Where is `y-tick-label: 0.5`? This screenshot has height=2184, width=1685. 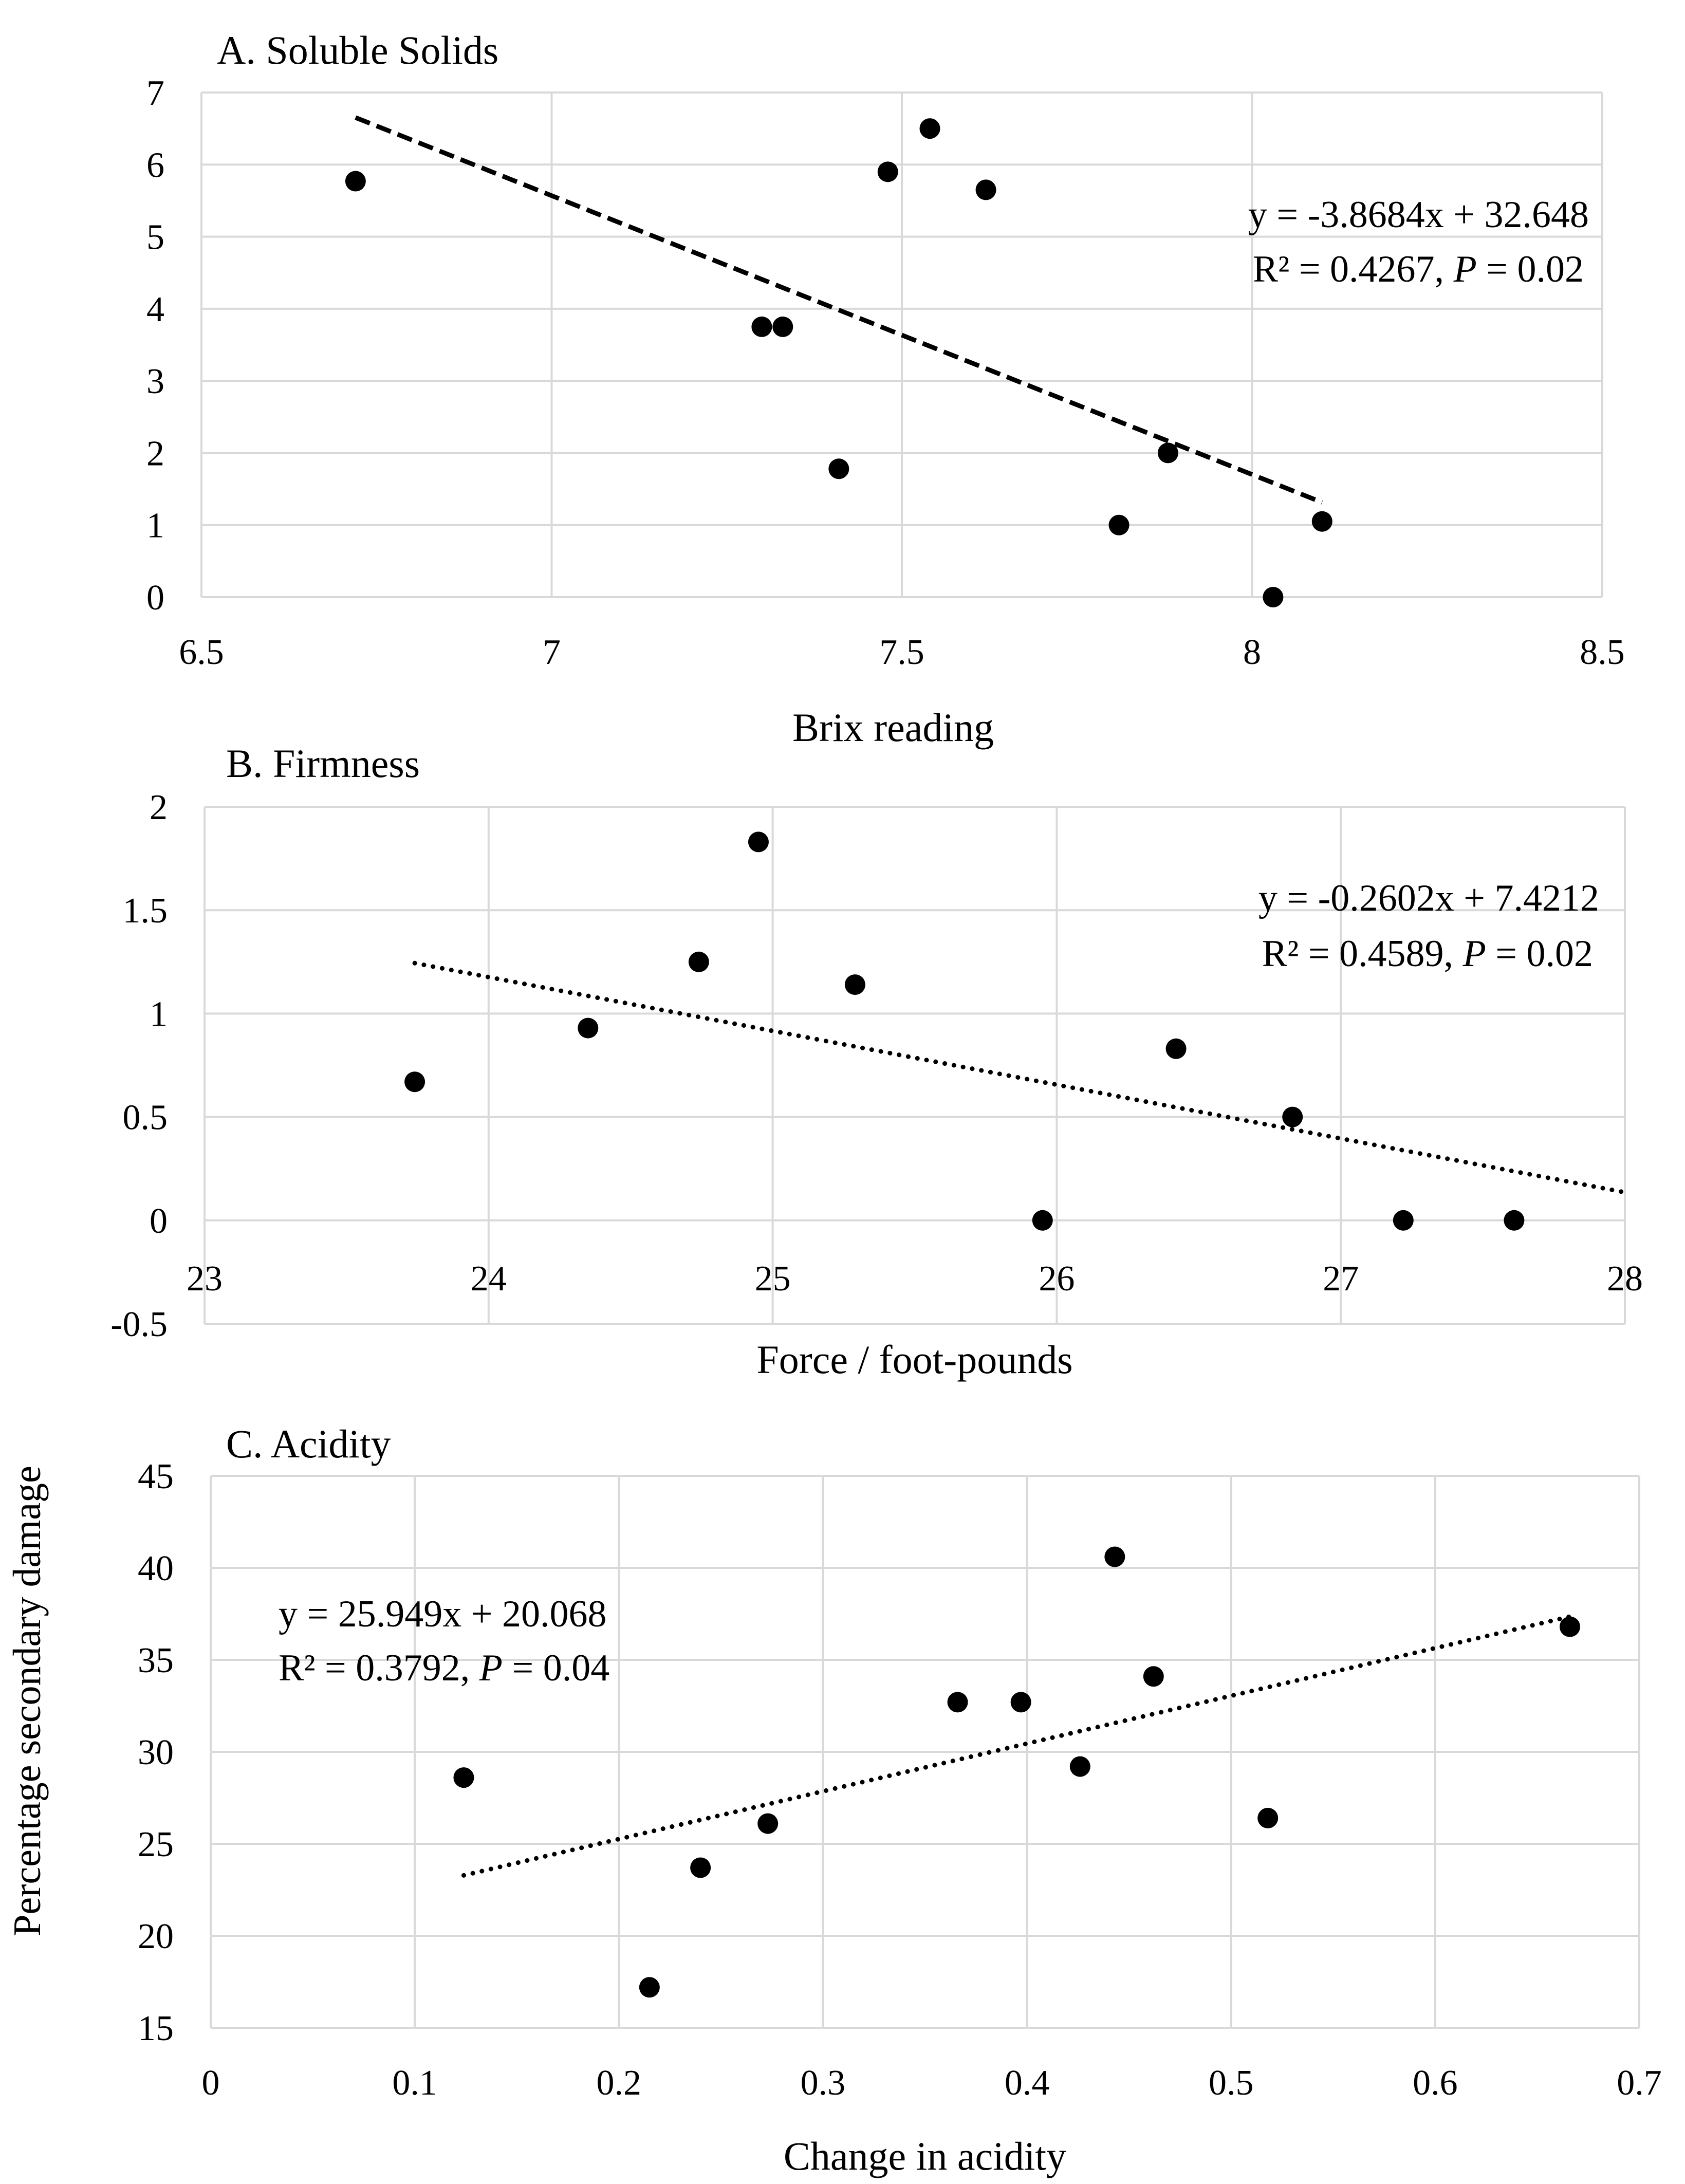
y-tick-label: 0.5 is located at coordinates (145, 1118).